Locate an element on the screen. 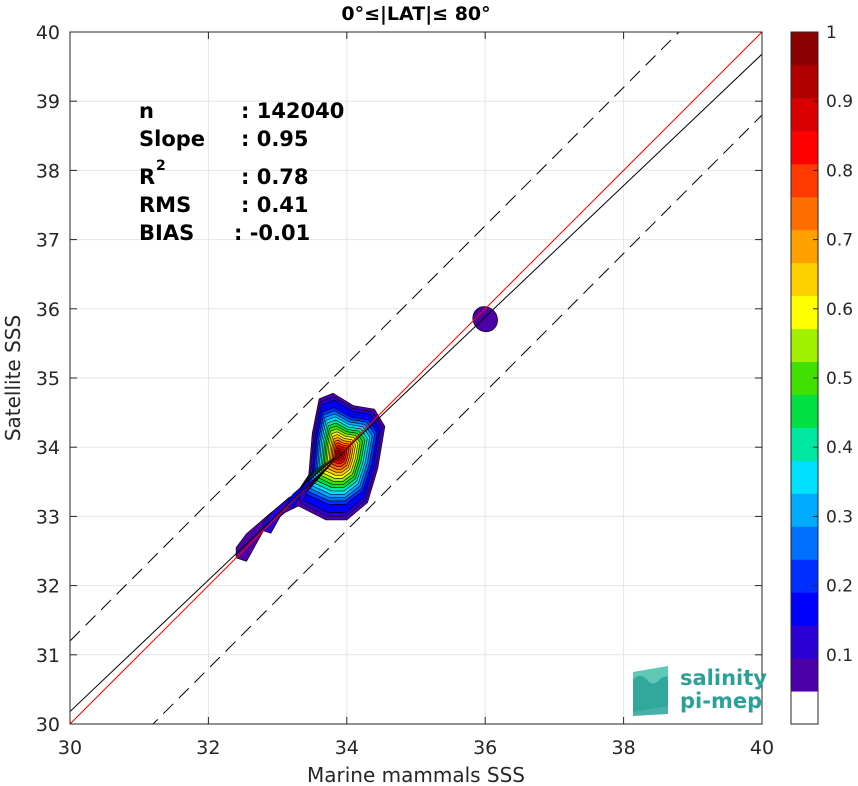 The image size is (858, 786). y-tick-label: 30 is located at coordinates (48, 725).